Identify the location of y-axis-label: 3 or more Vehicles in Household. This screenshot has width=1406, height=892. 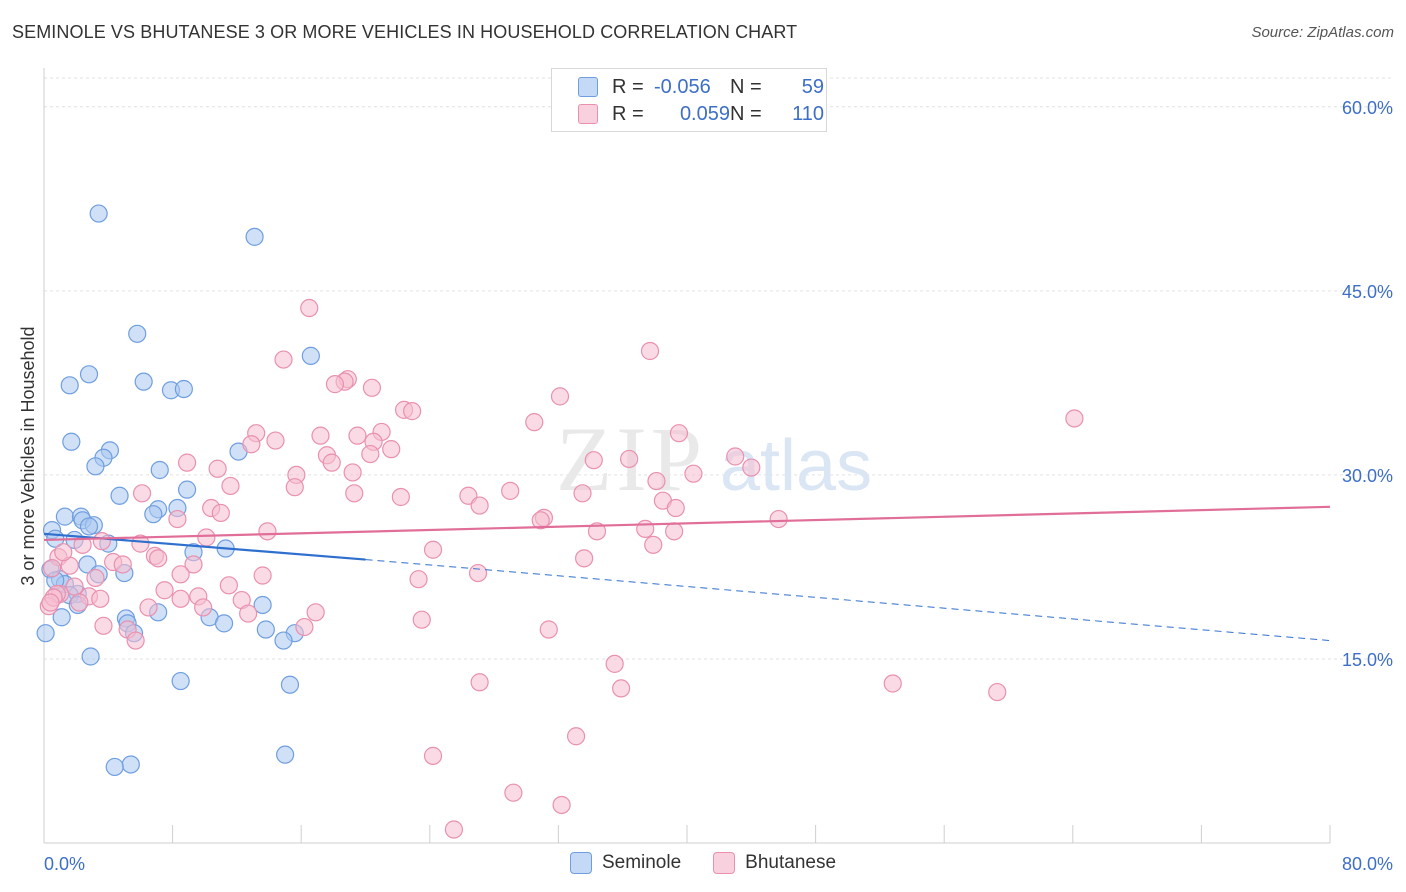
(28, 455).